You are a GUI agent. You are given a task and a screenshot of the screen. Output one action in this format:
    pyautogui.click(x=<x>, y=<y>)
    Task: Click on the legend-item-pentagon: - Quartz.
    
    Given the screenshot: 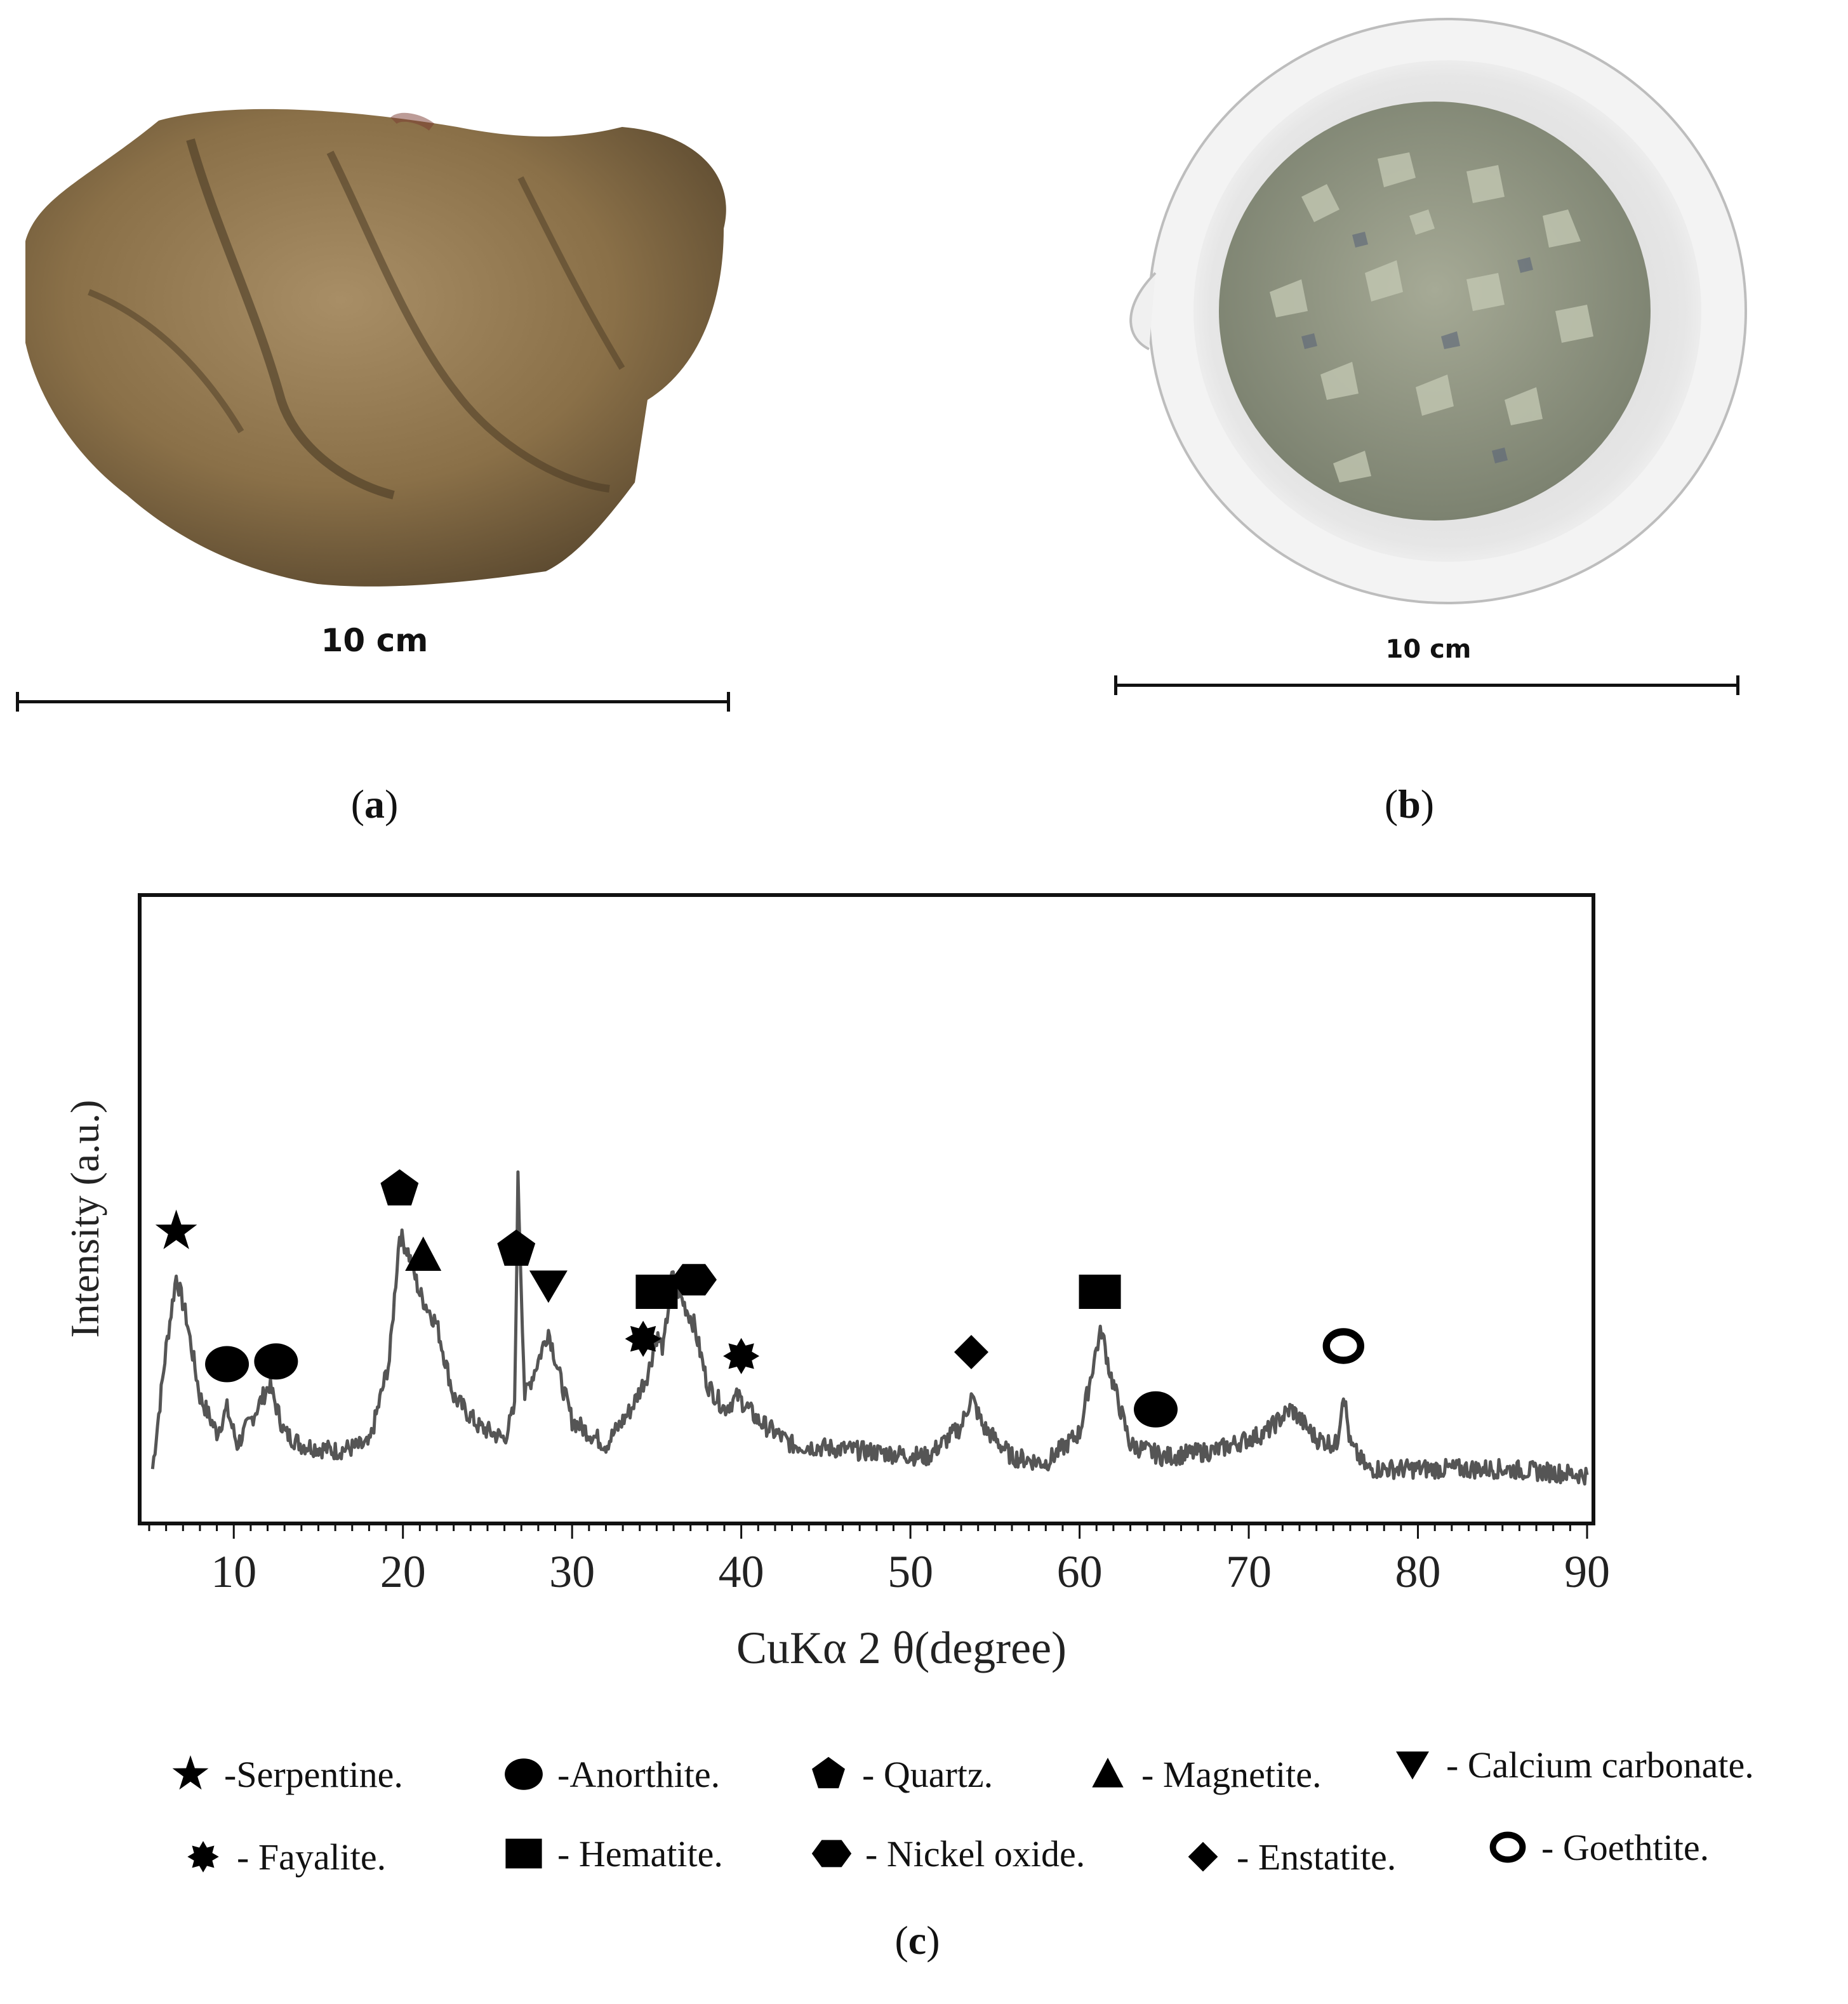 What is the action you would take?
    pyautogui.click(x=900, y=1774)
    